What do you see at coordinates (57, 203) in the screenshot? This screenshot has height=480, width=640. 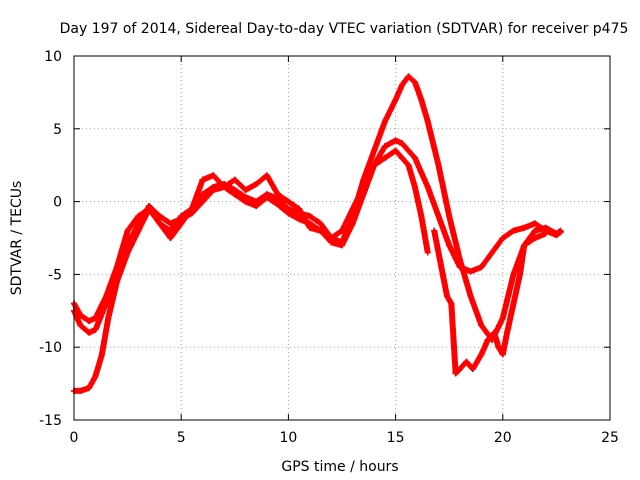 I see `y-tick-label: 0` at bounding box center [57, 203].